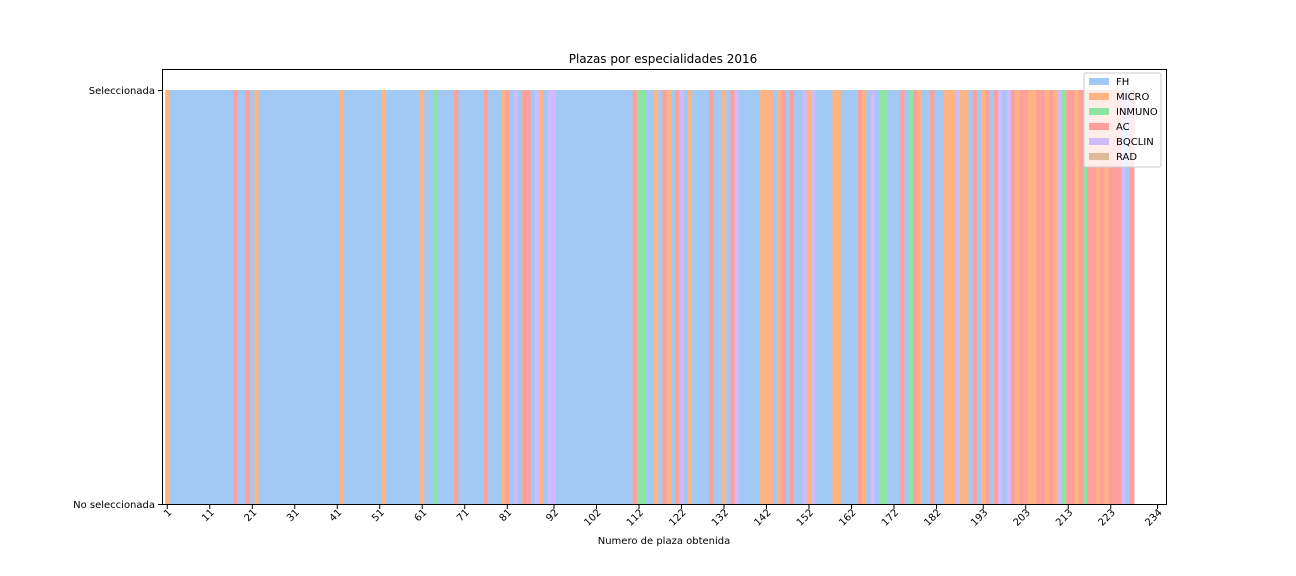 The image size is (1296, 576). I want to click on bar-plaza-95-fh, so click(567, 297).